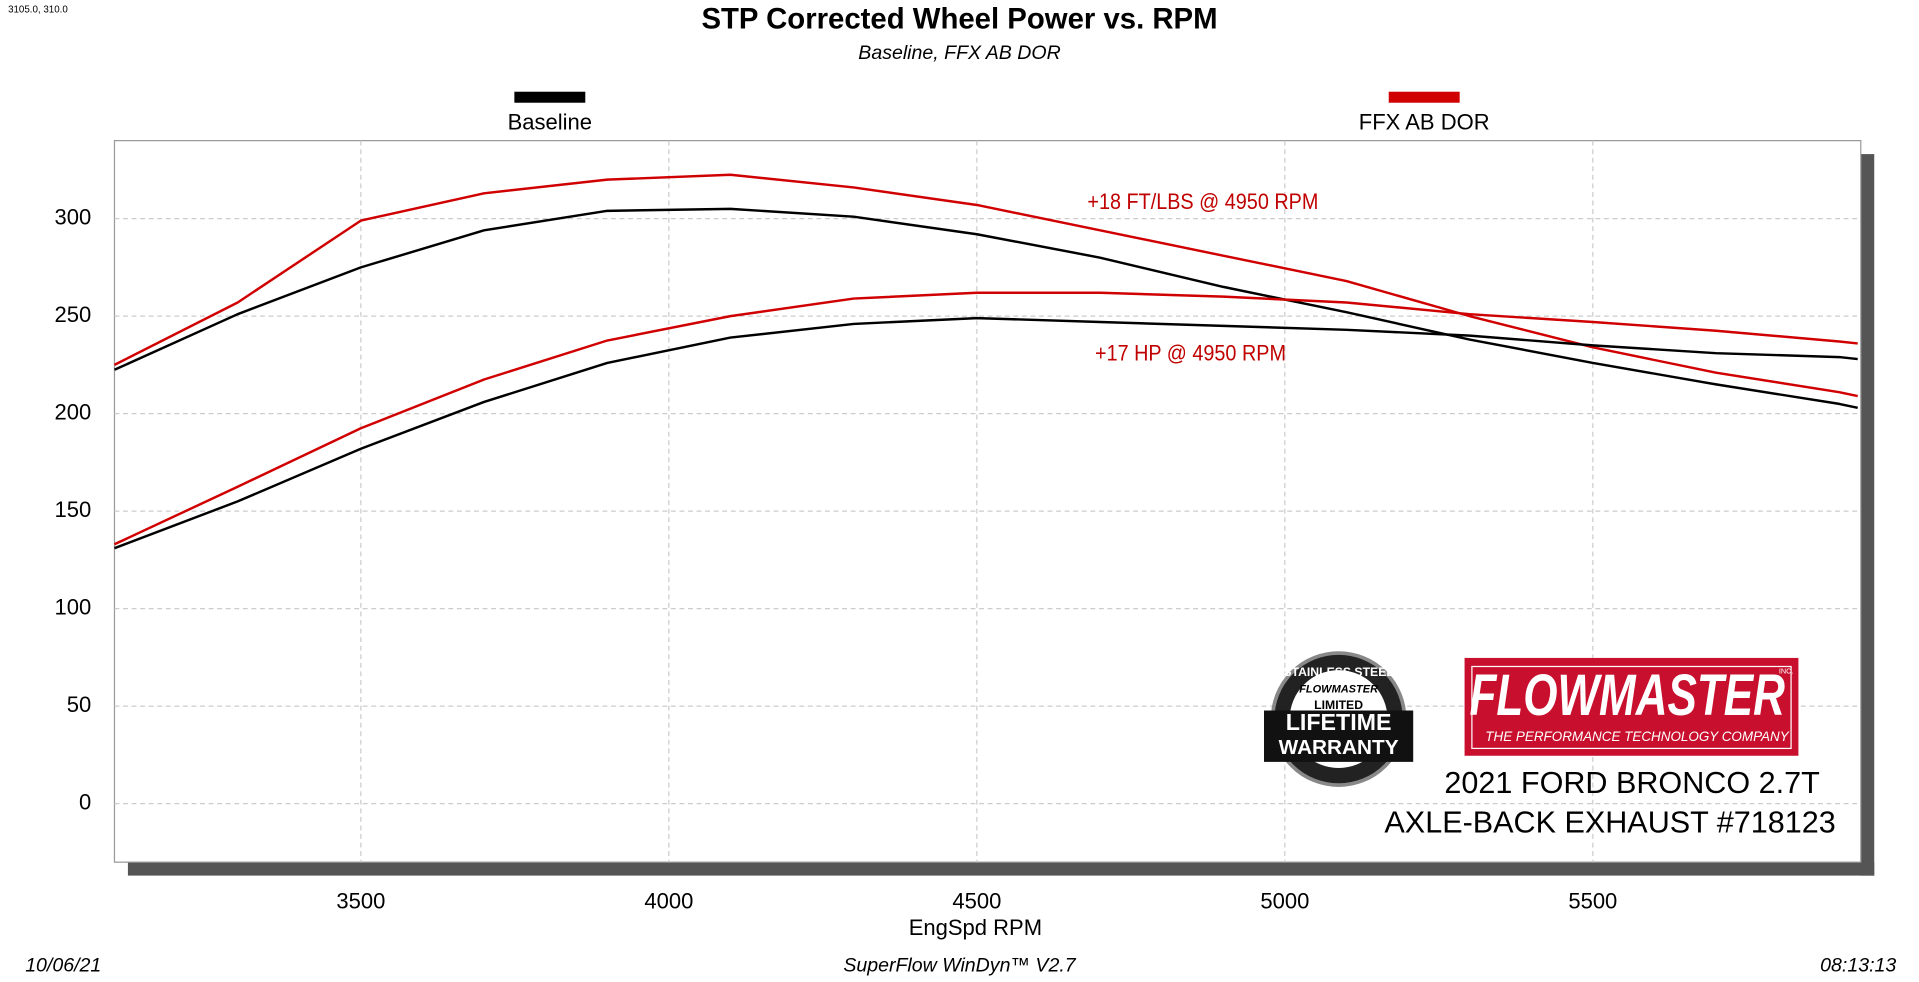  What do you see at coordinates (976, 900) in the screenshot?
I see `x-tick-label: 4500` at bounding box center [976, 900].